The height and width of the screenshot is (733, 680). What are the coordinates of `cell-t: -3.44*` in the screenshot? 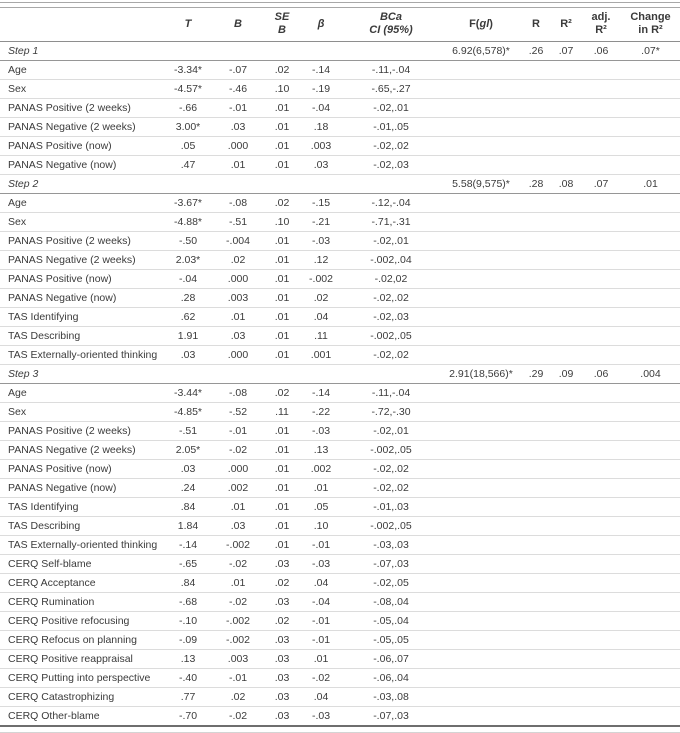 It's located at (188, 393).